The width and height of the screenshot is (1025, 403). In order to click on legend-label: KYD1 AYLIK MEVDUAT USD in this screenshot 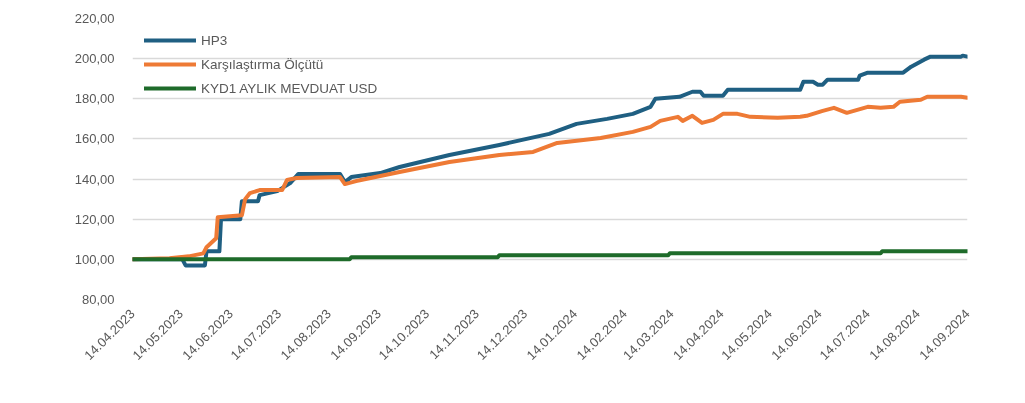, I will do `click(289, 88)`.